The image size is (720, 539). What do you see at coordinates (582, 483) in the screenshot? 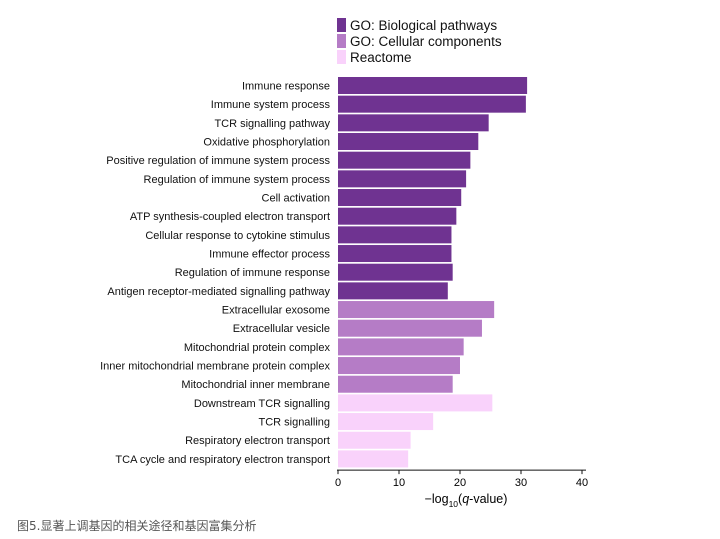
I see `x-tick-label: 40` at bounding box center [582, 483].